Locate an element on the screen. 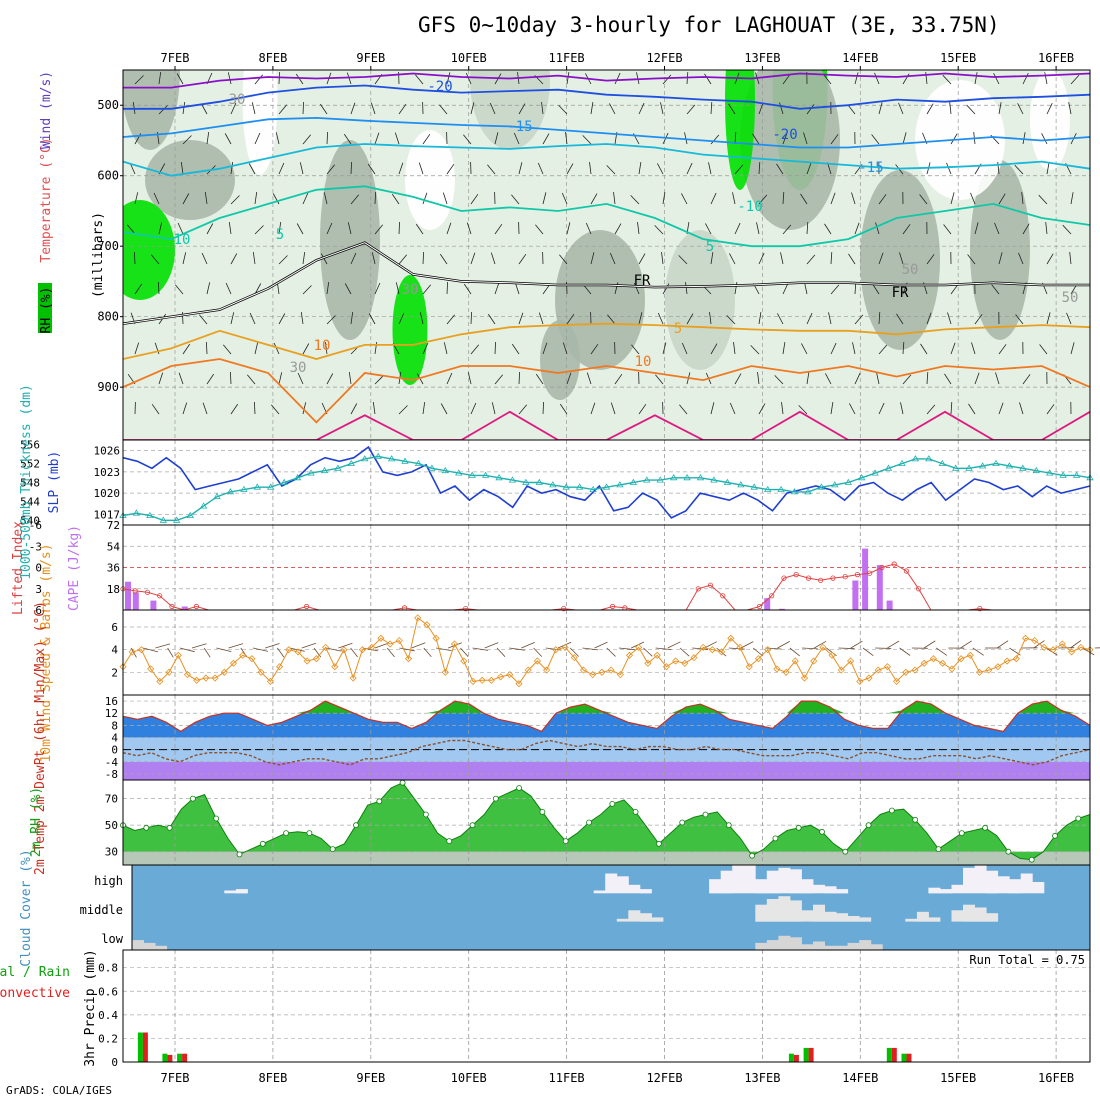 The height and width of the screenshot is (1100, 1100). legend-convective: Convective is located at coordinates (35, 993).